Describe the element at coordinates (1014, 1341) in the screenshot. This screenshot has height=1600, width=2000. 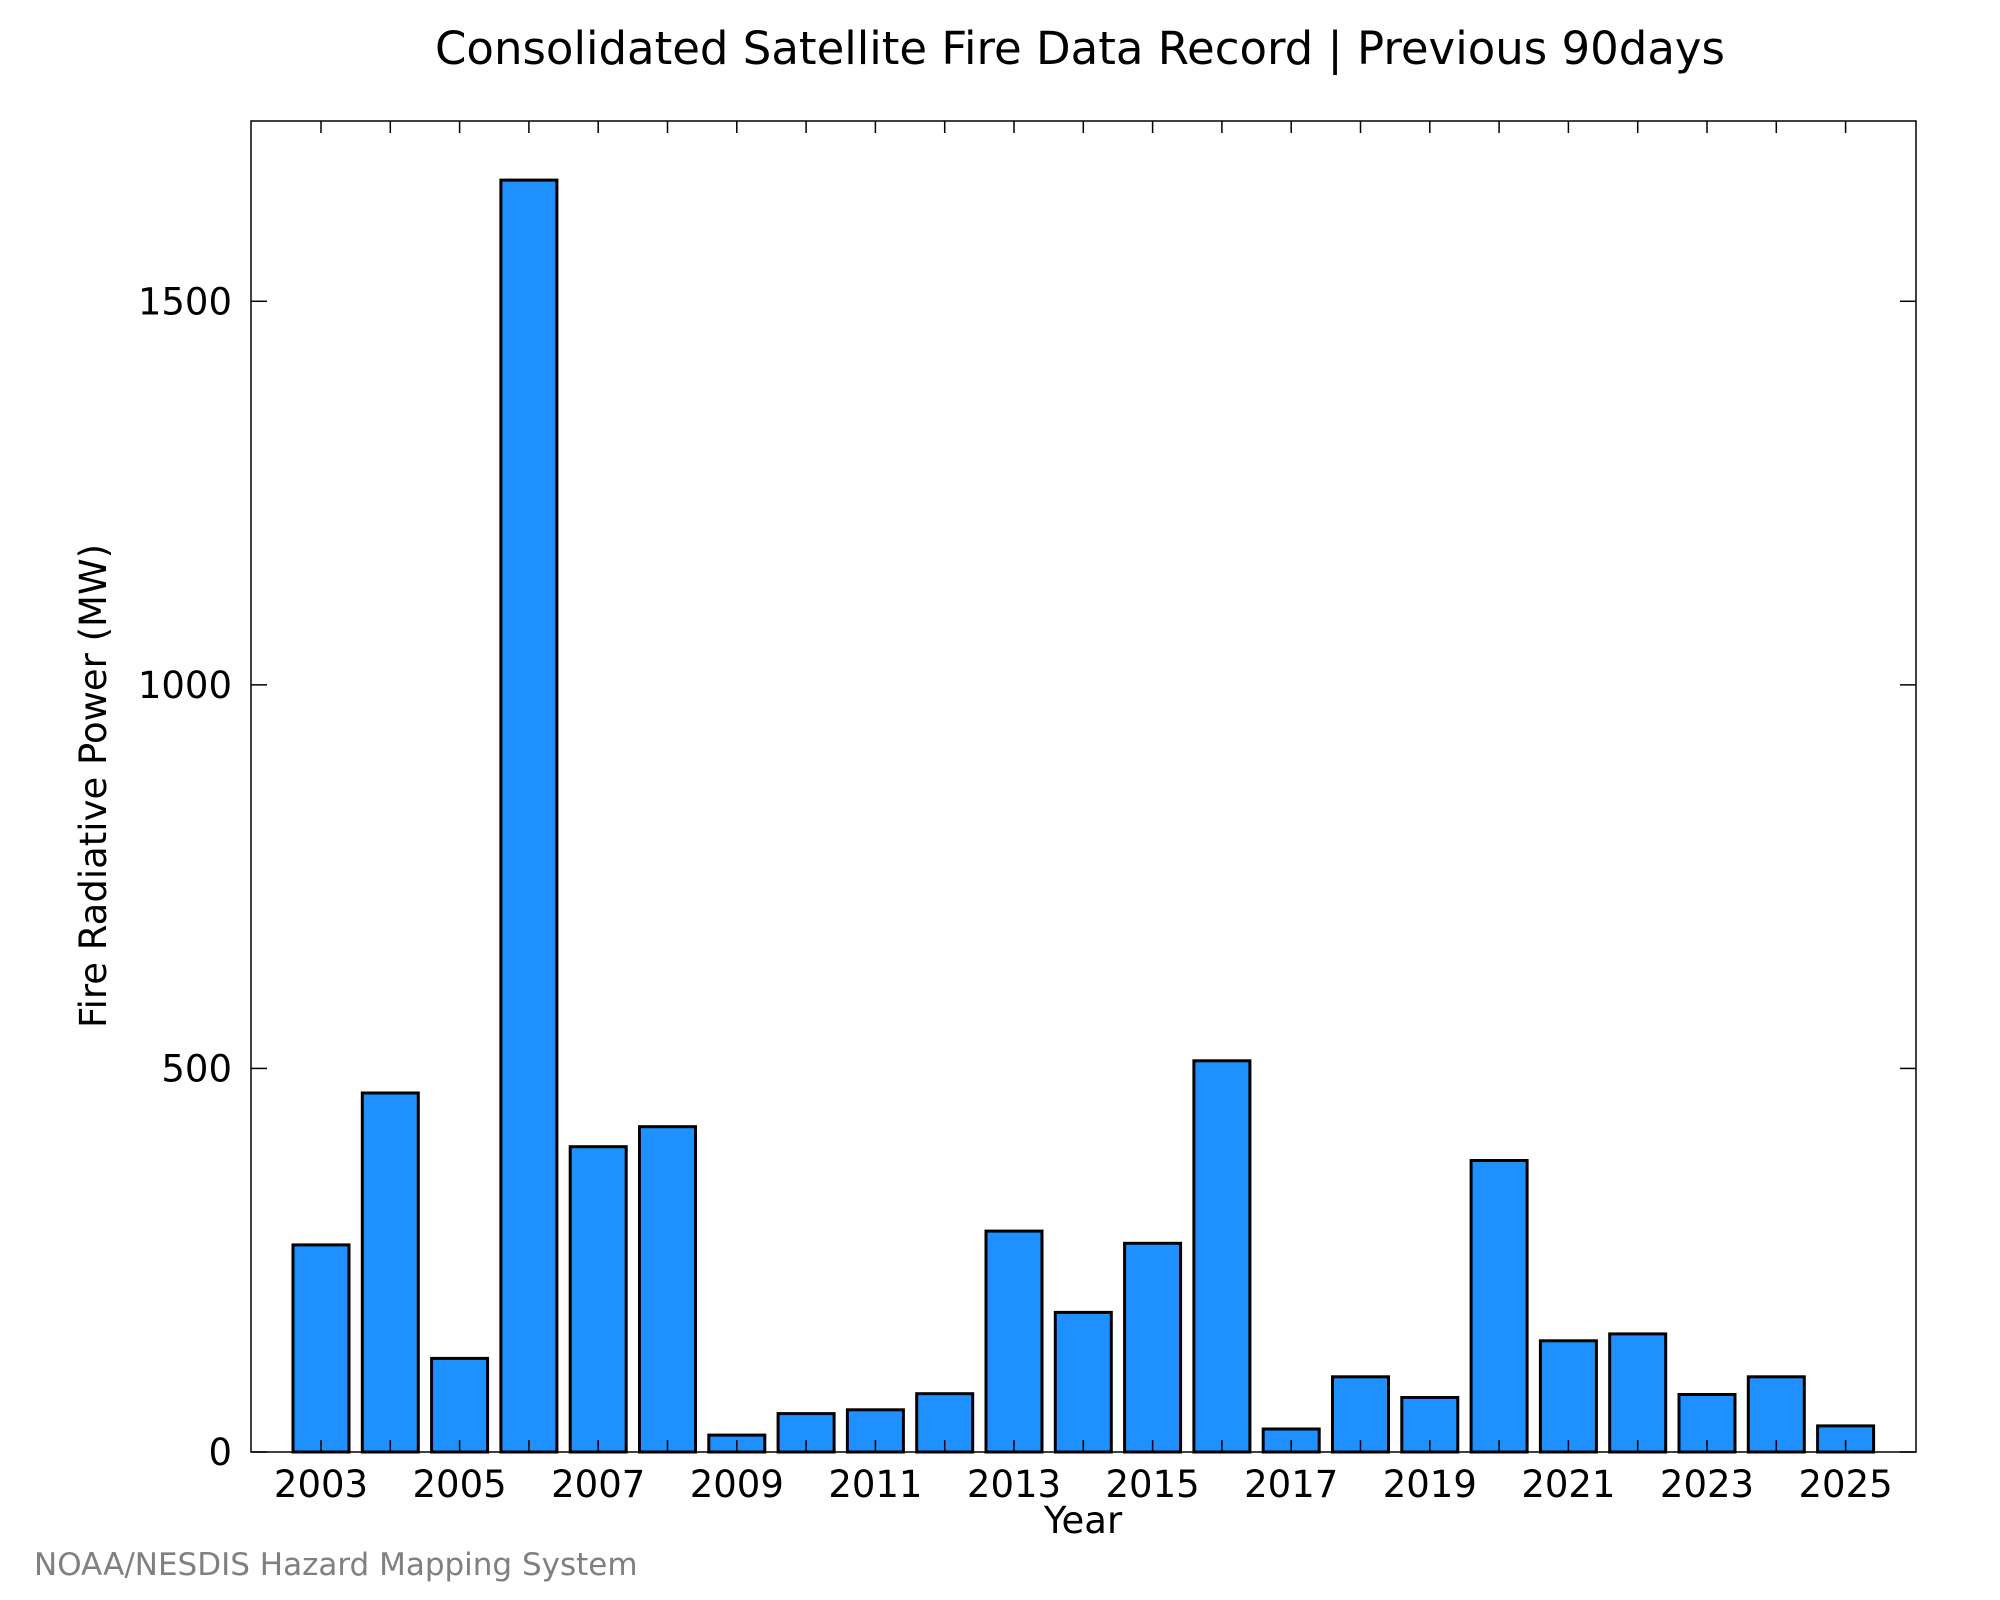
I see `bar-2013` at that location.